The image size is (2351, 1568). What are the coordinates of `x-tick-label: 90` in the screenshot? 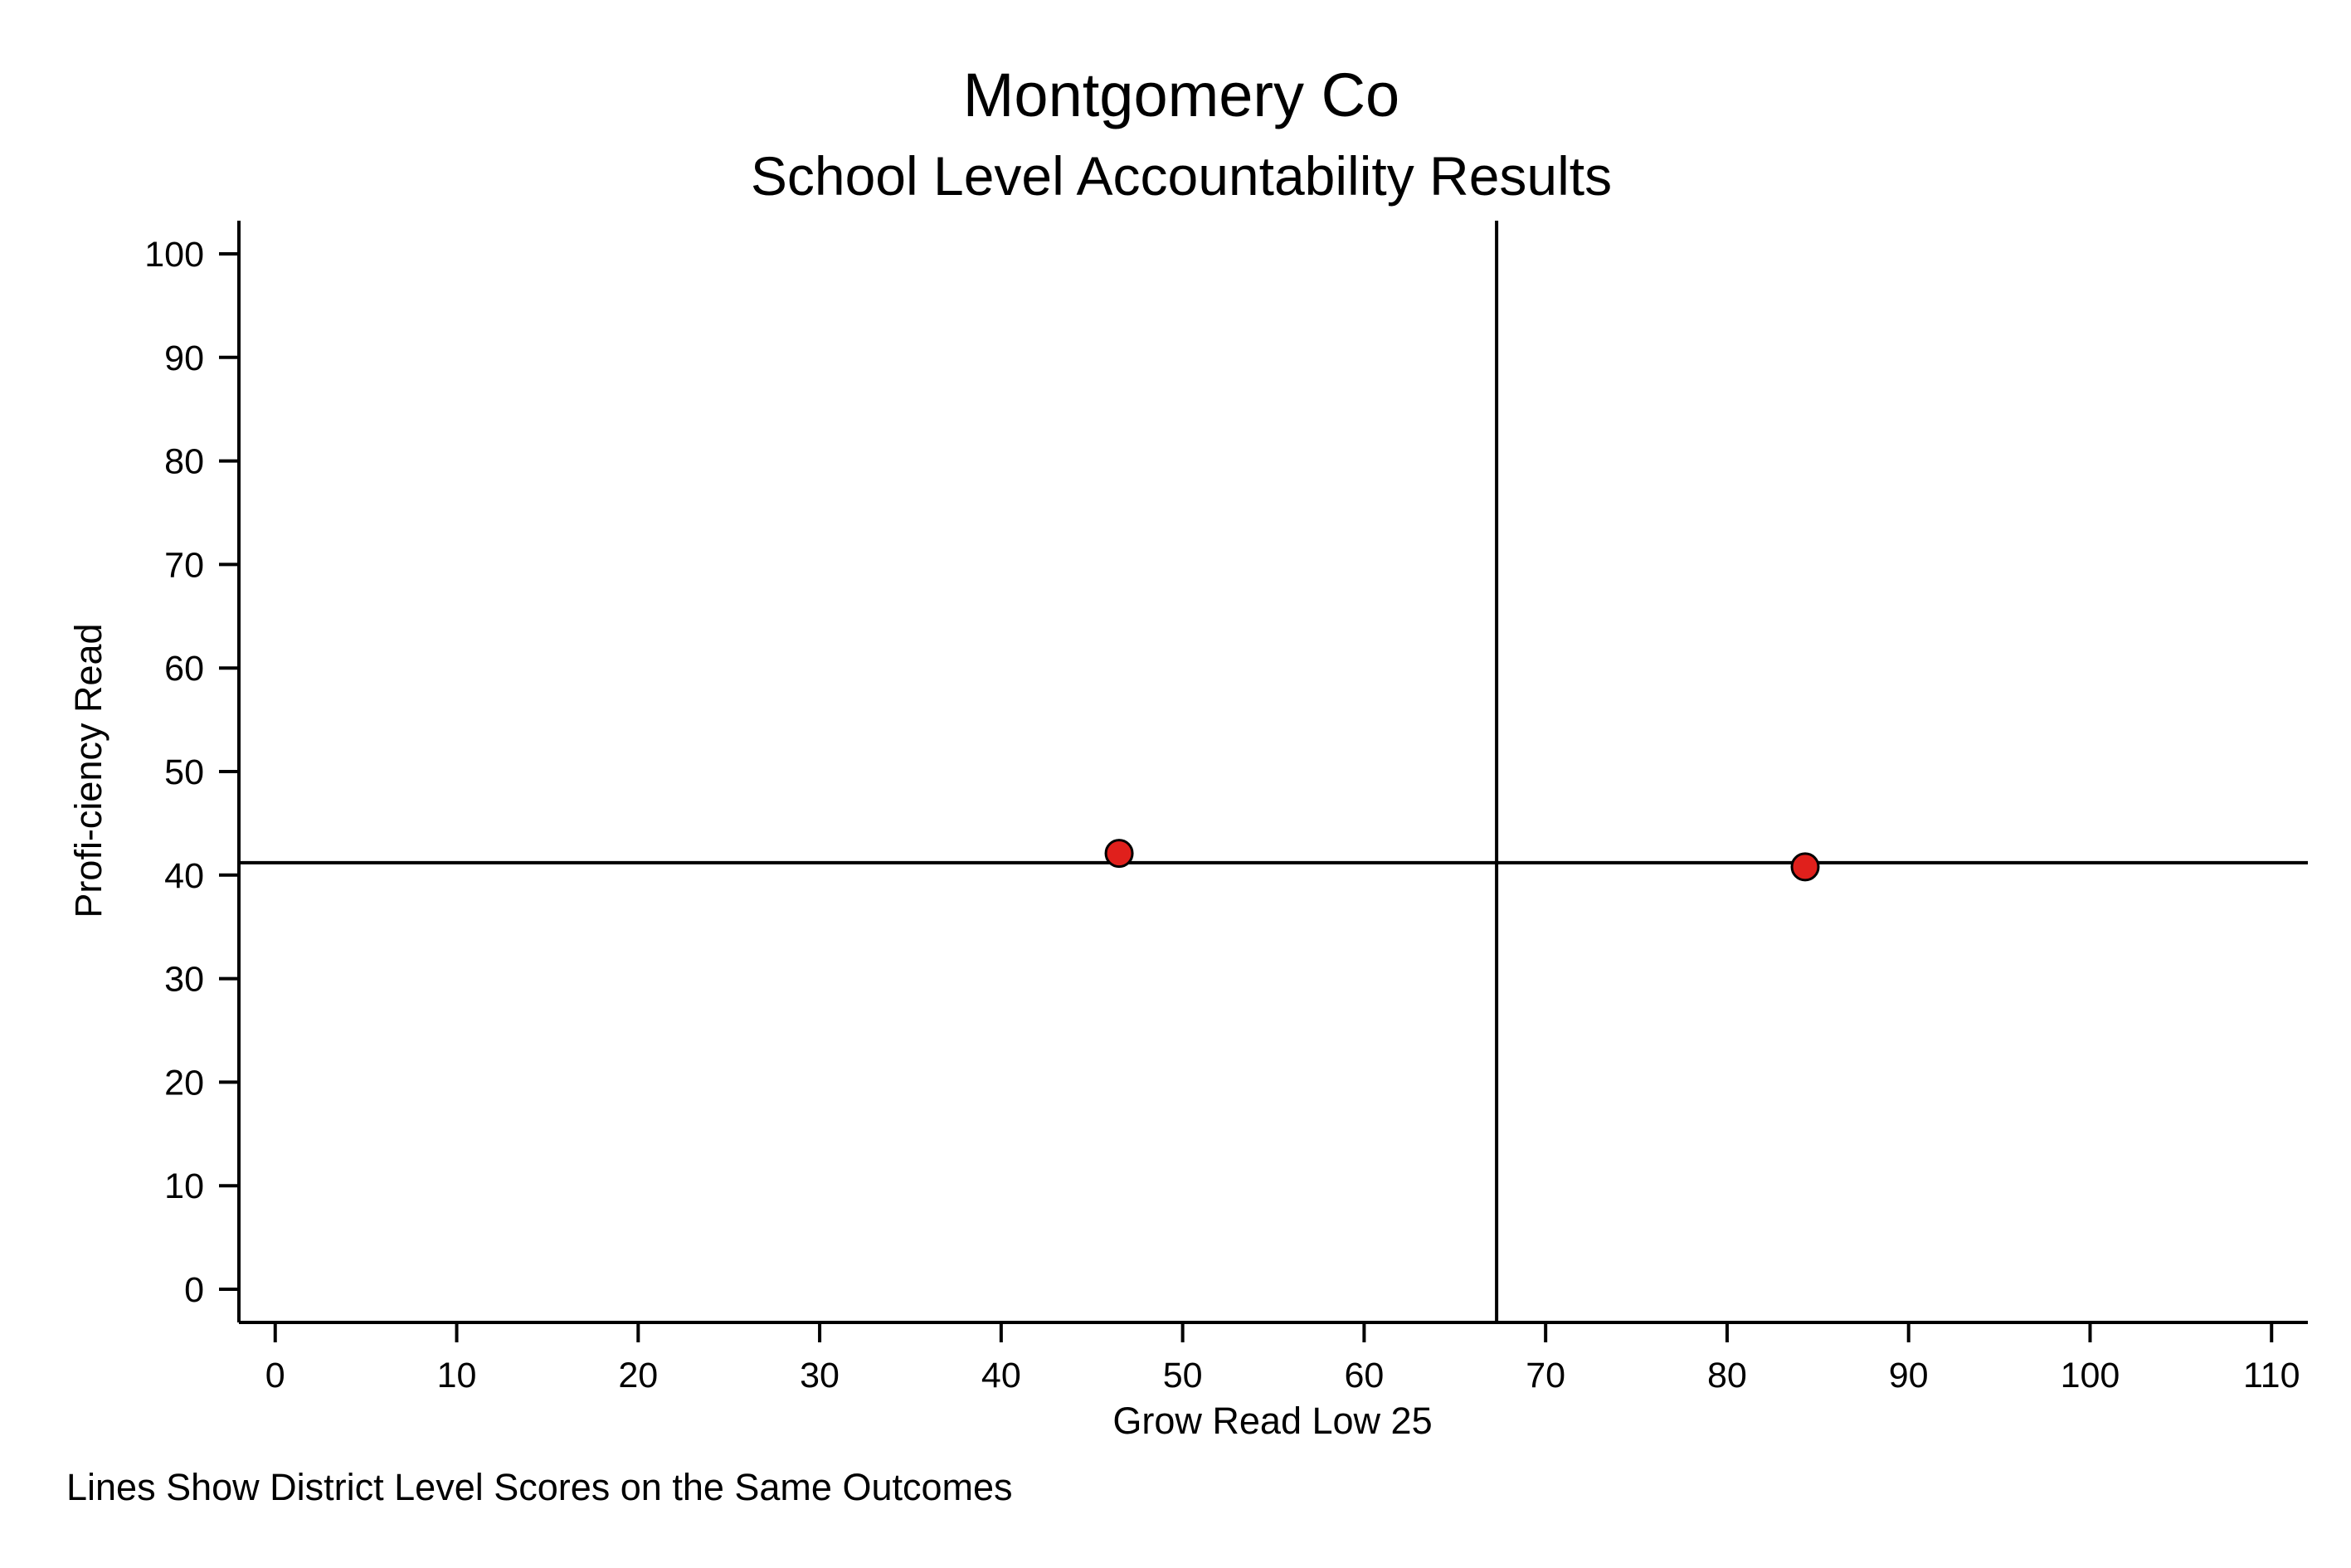 It's located at (1909, 1375).